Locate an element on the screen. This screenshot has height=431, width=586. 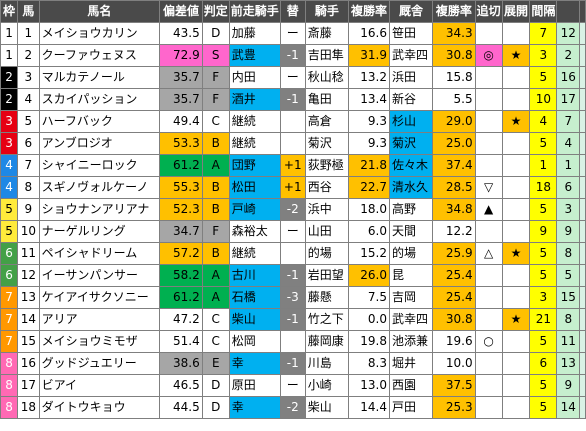
jockey-rate-cell: 26.0 is located at coordinates (369, 275).